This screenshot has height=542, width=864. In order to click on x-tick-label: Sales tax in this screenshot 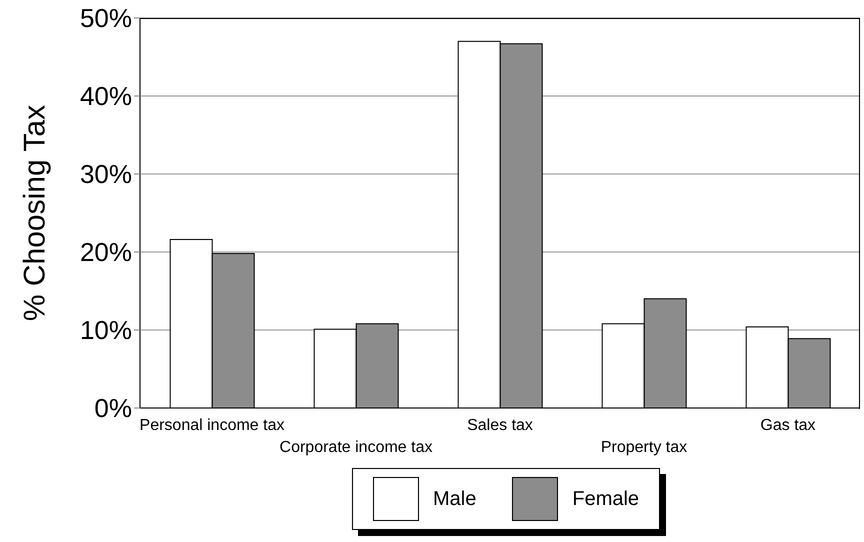, I will do `click(500, 425)`.